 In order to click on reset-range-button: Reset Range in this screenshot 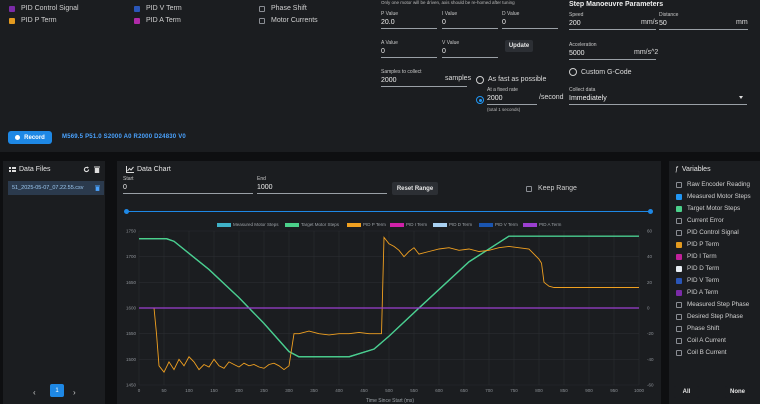, I will do `click(415, 188)`.